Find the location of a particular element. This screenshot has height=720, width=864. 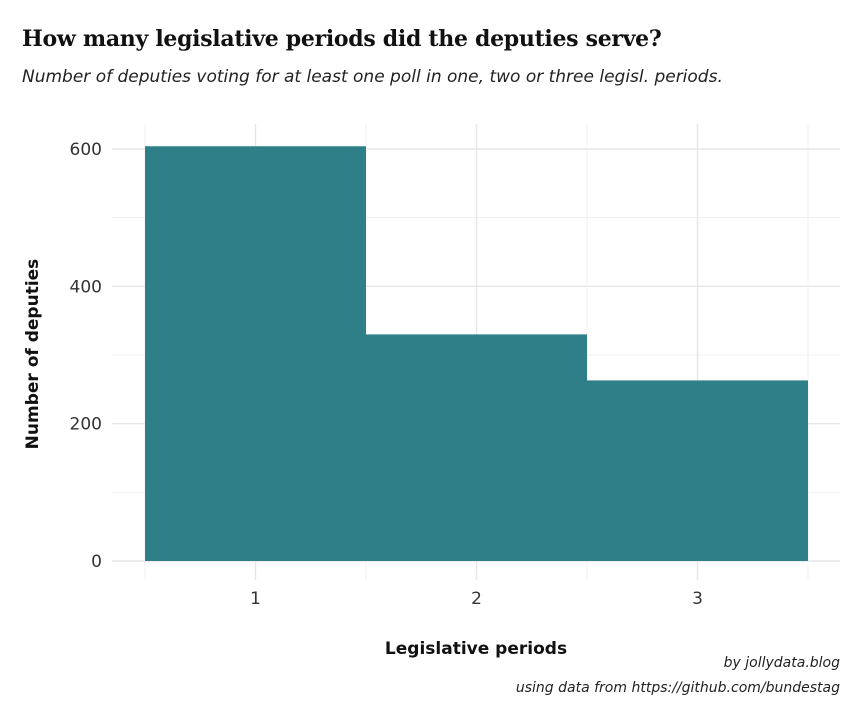

y-tick-label: 600 is located at coordinates (86, 150).